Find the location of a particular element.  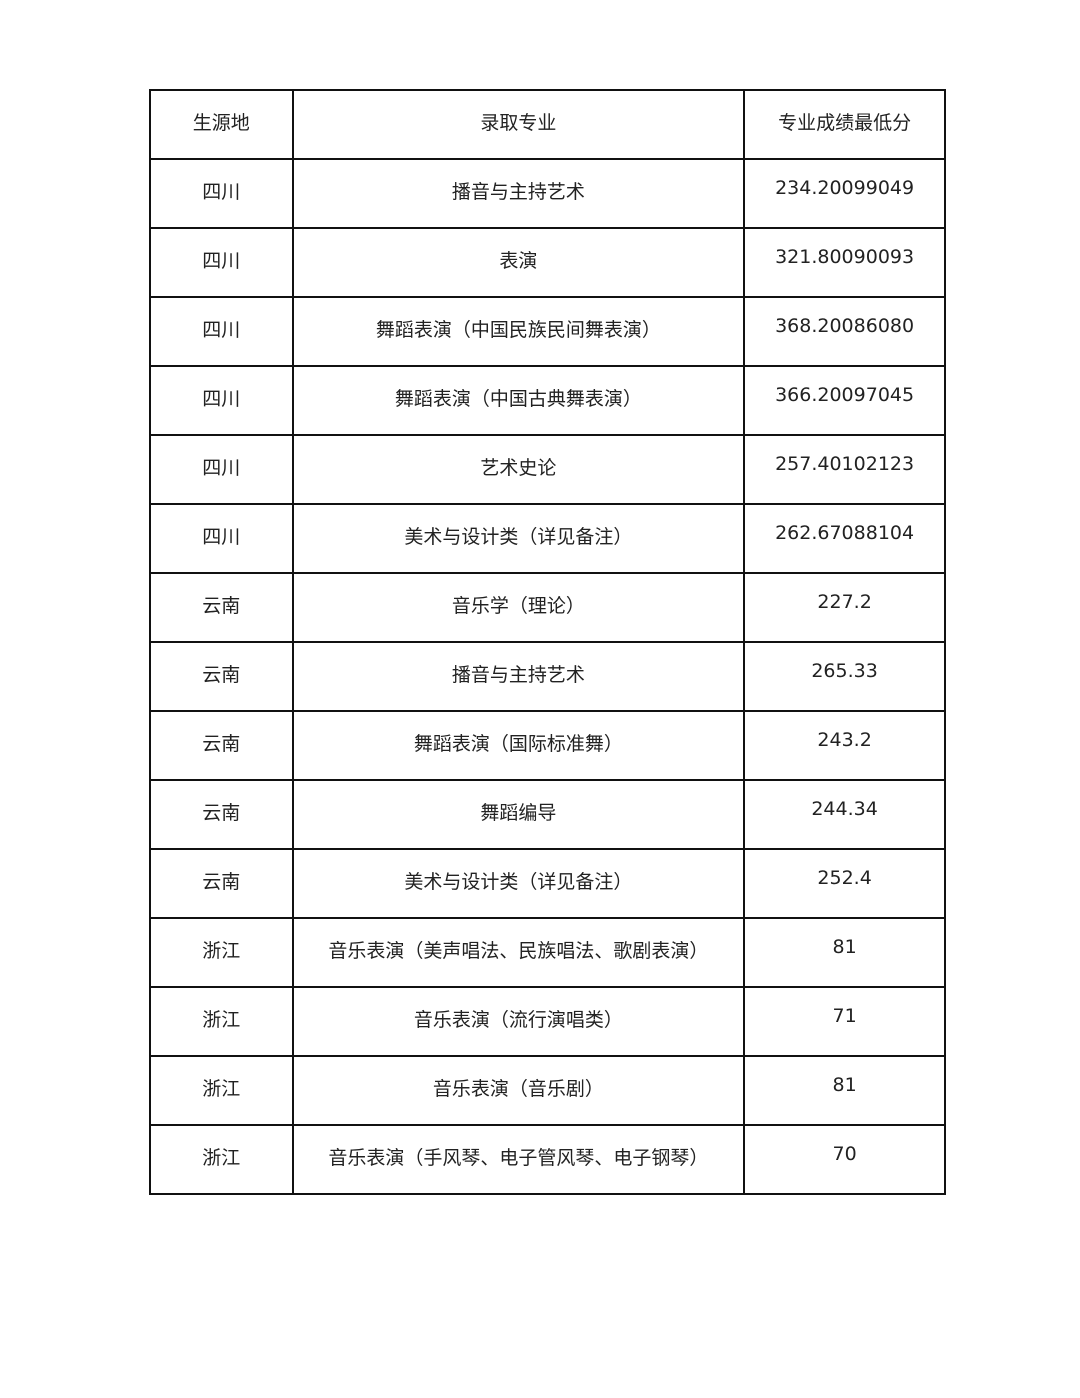

score-cell: 70 is located at coordinates (844, 1159).